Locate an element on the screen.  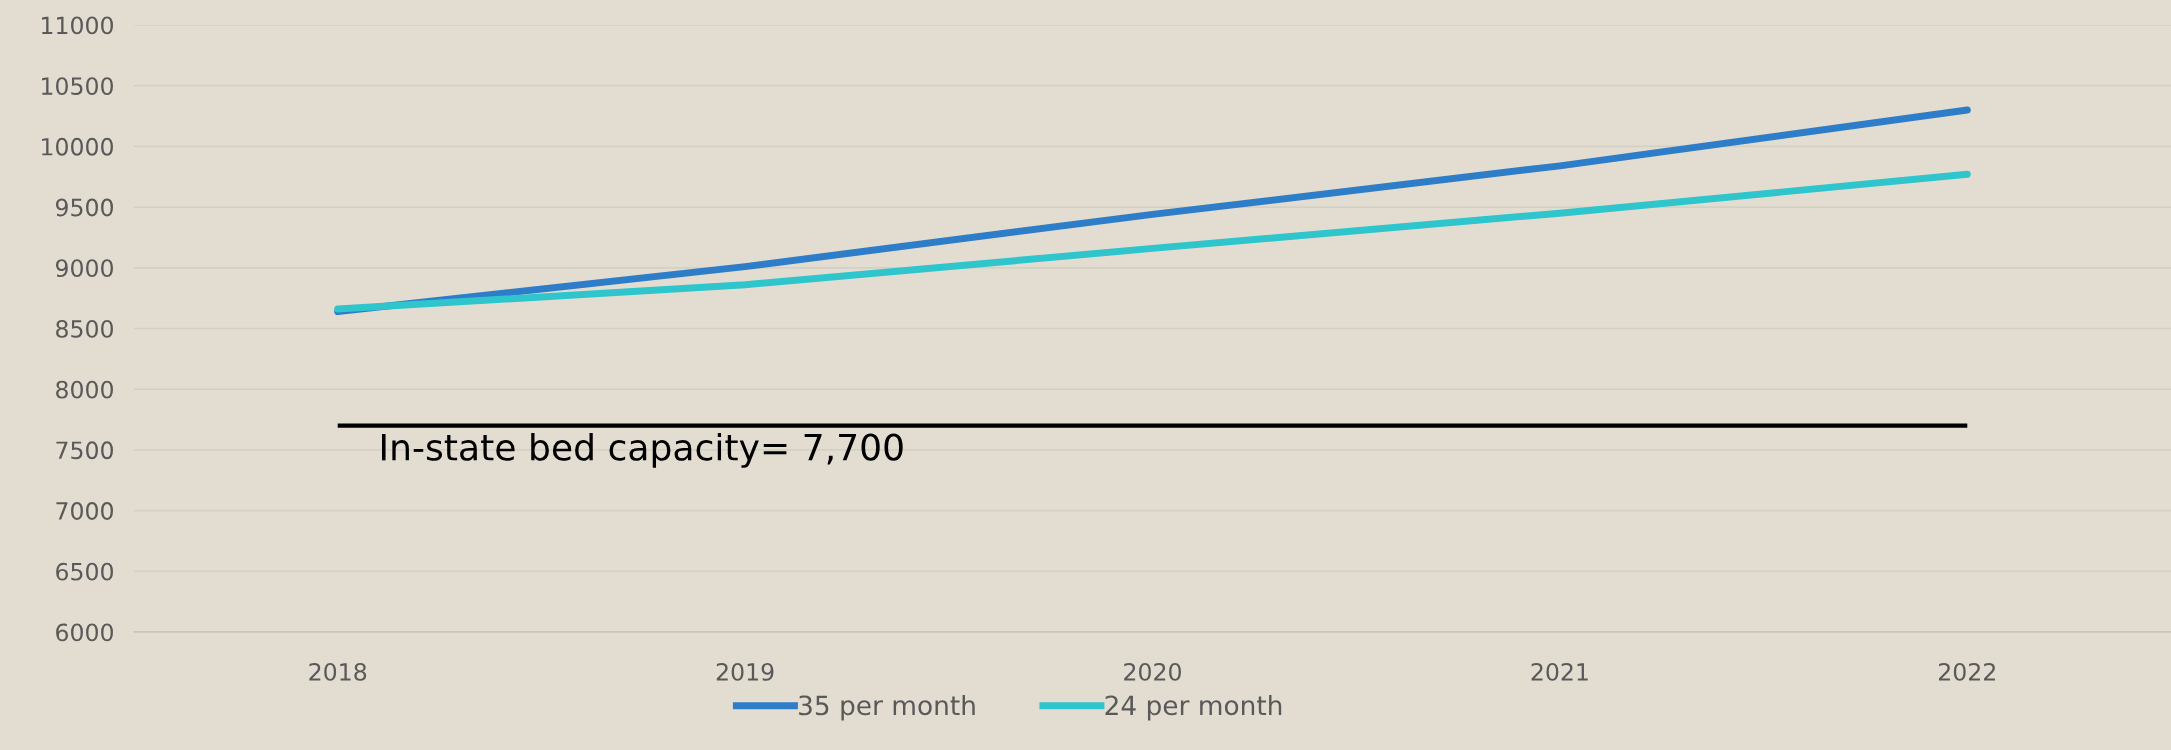
x-tick-label: 2019 is located at coordinates (745, 671).